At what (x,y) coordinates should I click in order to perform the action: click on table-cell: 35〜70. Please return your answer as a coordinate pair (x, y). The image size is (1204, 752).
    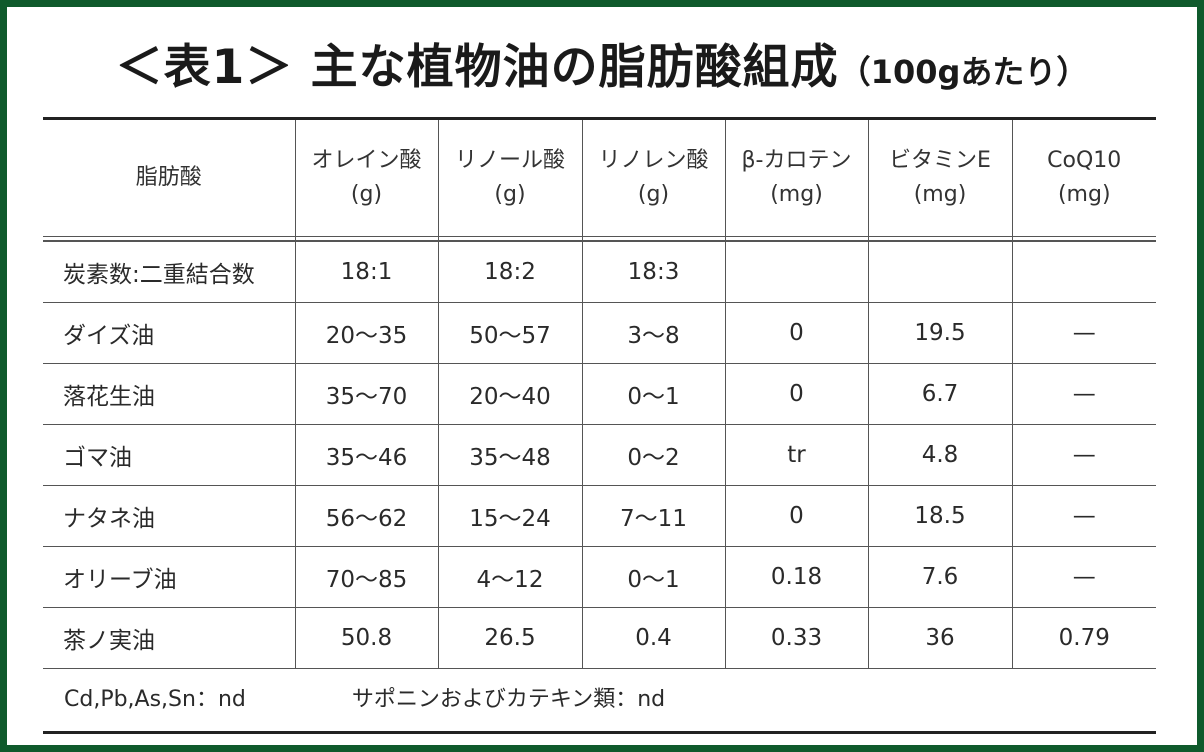
    Looking at the image, I should click on (367, 394).